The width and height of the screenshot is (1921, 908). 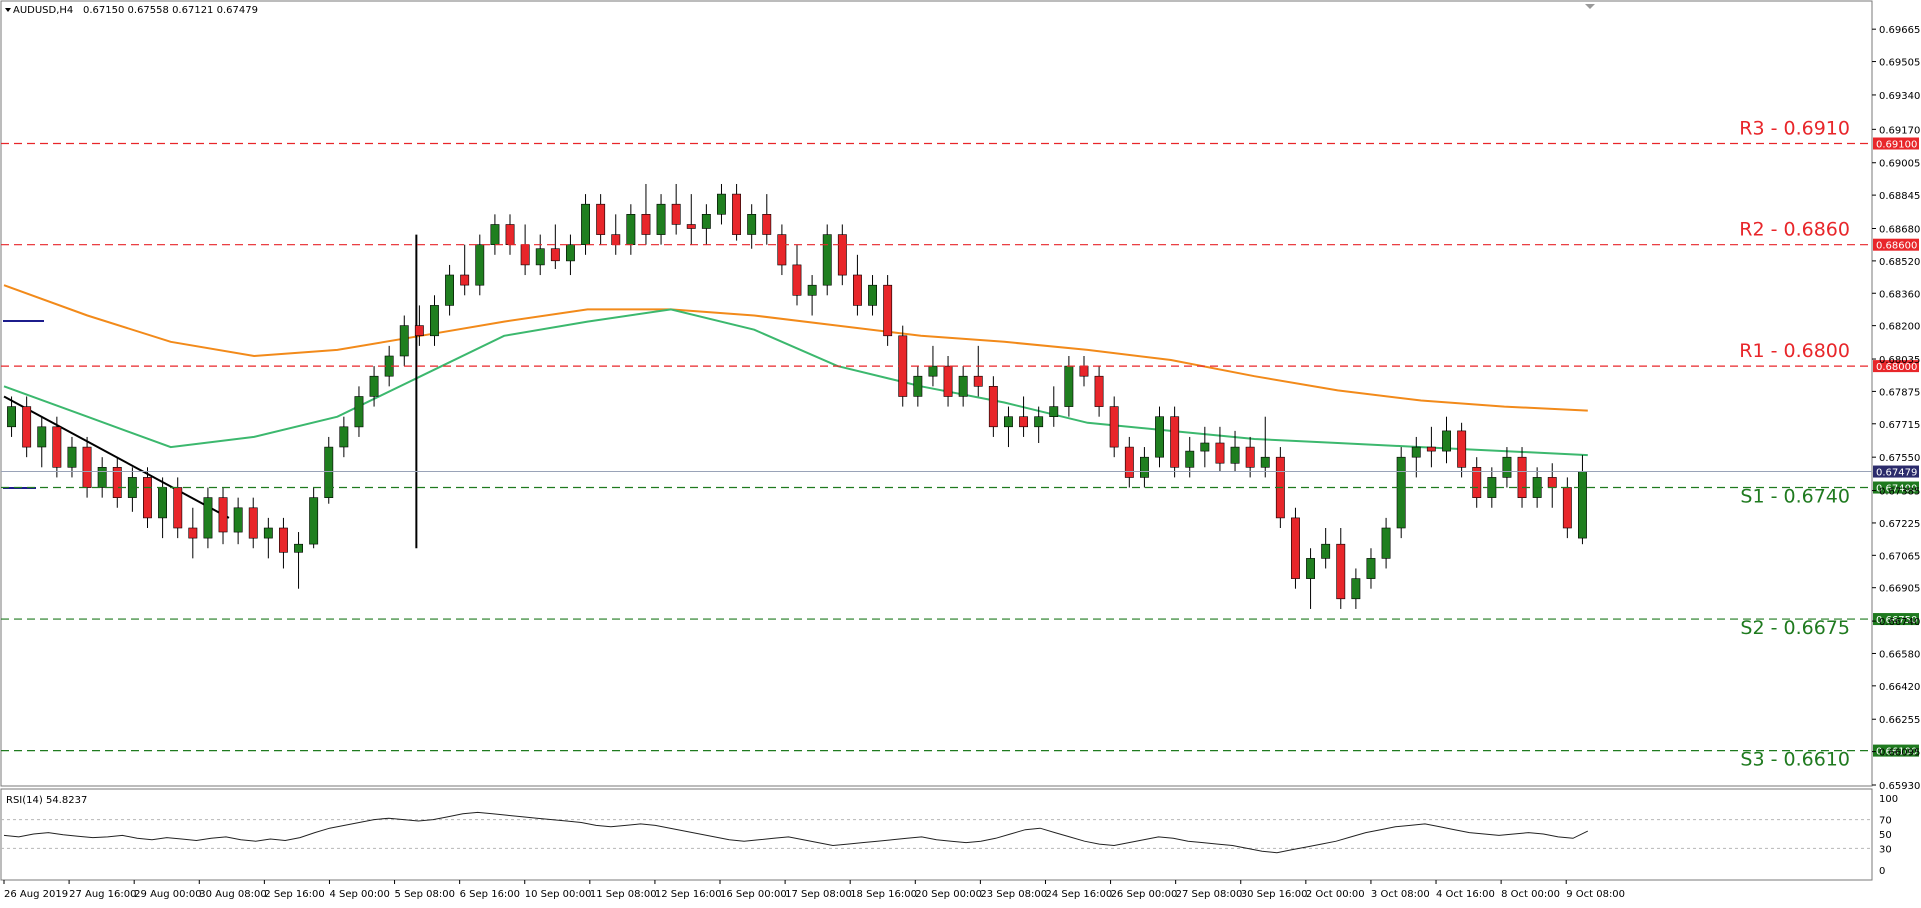 I want to click on y-tick-label: 0.66420, so click(x=1899, y=687).